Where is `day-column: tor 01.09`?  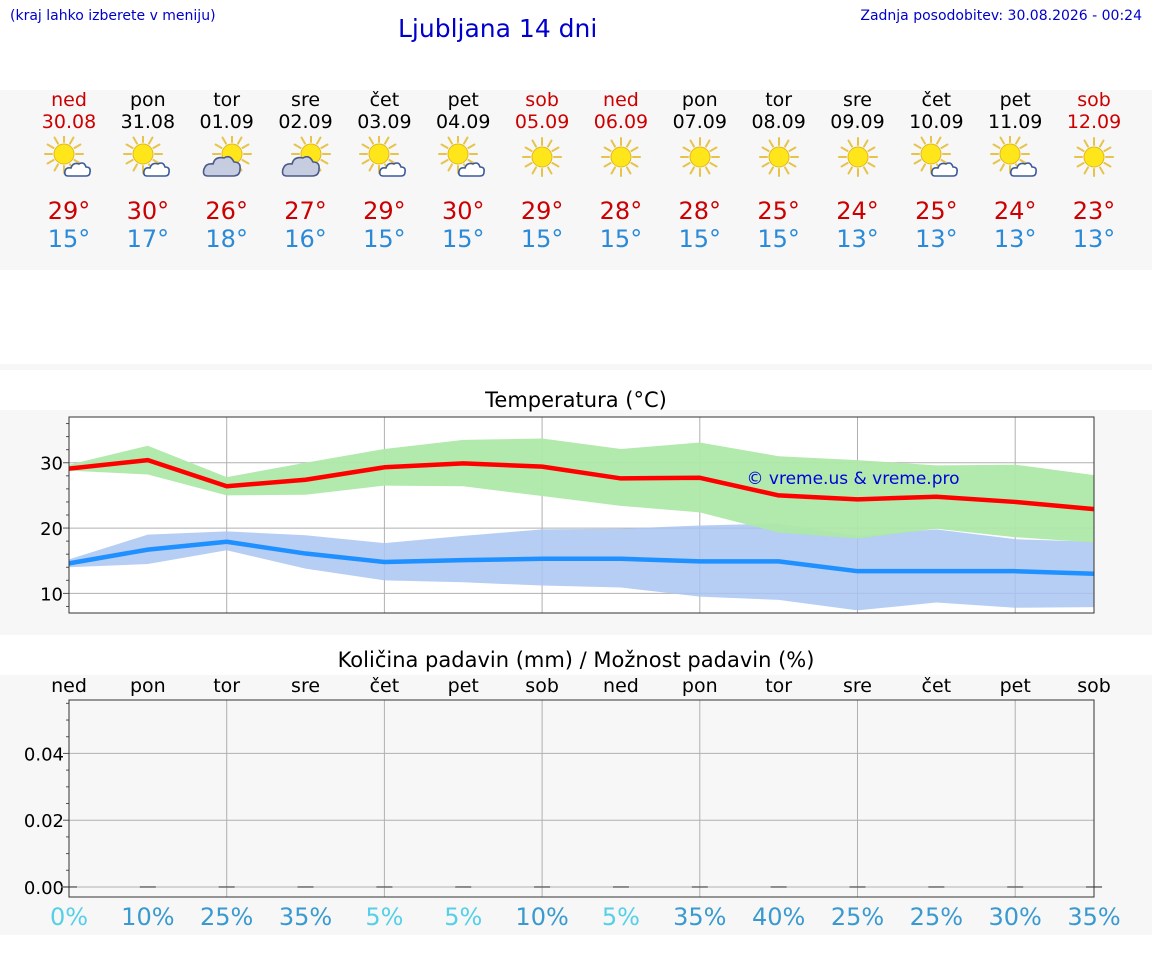
day-column: tor 01.09 is located at coordinates (227, 111).